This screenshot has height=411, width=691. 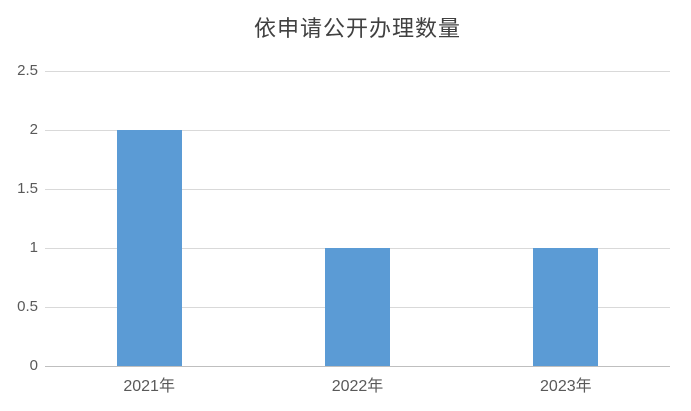 I want to click on y-tick-label: 1.5, so click(x=27, y=188).